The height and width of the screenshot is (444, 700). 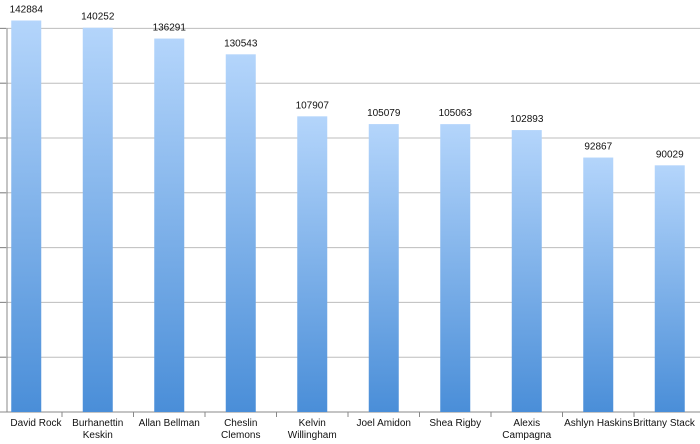 I want to click on value-label: 140252, so click(x=98, y=17).